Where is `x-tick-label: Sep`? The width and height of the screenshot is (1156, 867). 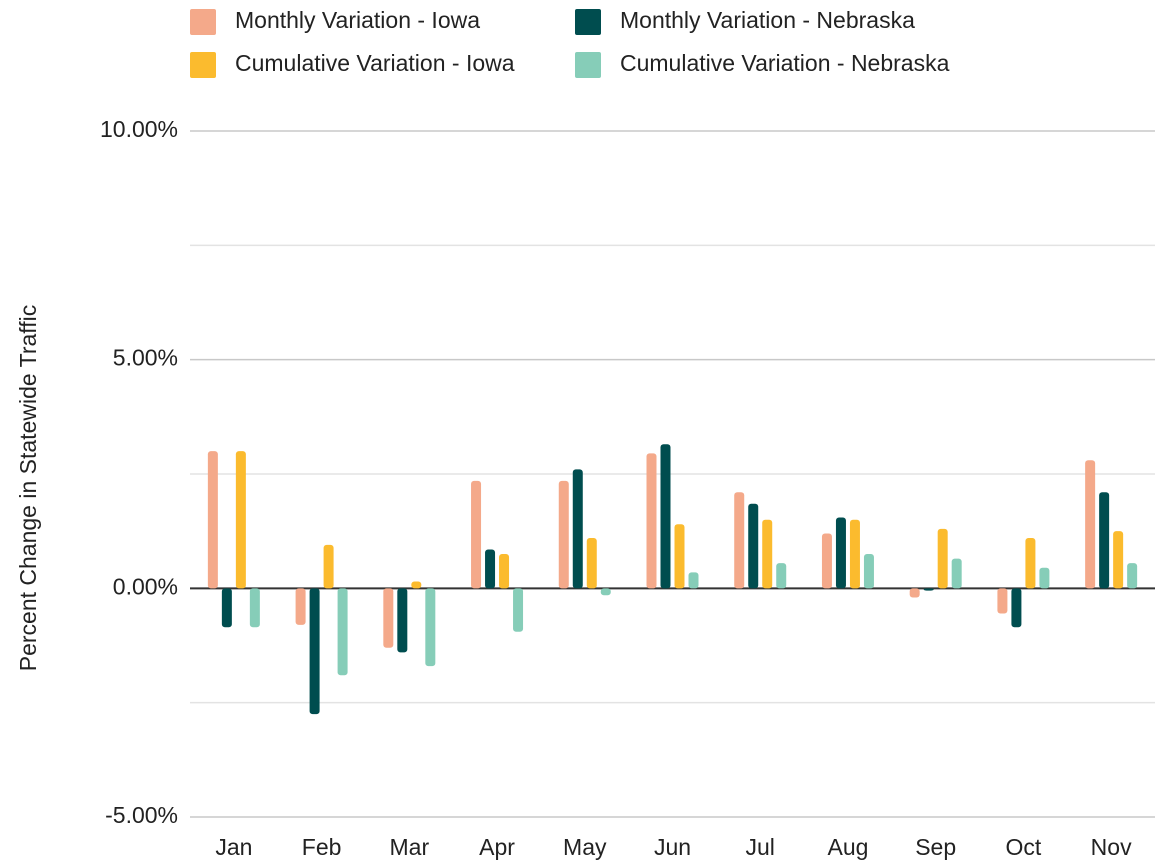 x-tick-label: Sep is located at coordinates (935, 847).